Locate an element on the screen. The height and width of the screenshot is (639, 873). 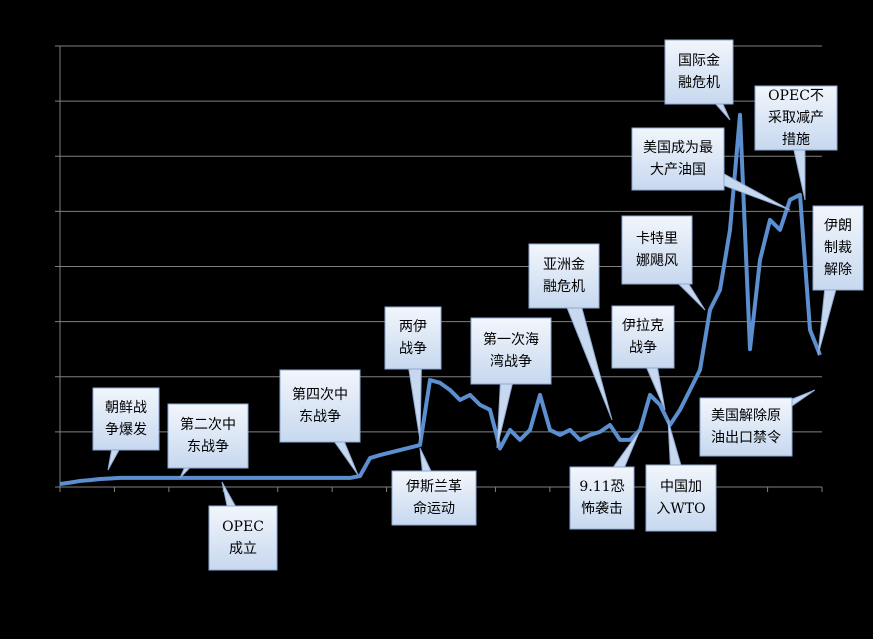
callout-text: 第四次中 is located at coordinates (320, 394).